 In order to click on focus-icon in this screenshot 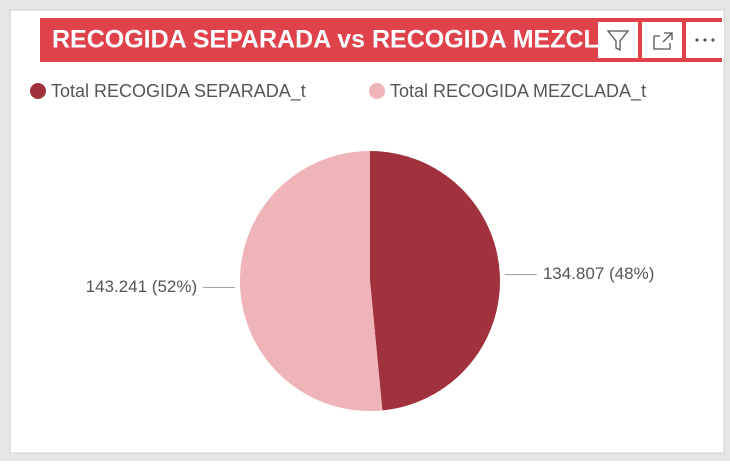, I will do `click(662, 40)`.